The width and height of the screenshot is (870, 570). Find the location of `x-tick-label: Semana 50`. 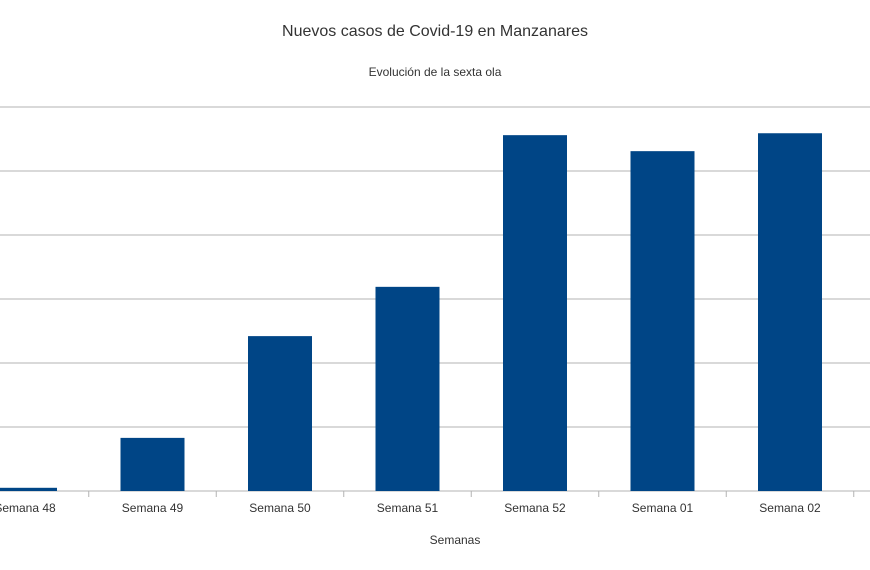

x-tick-label: Semana 50 is located at coordinates (280, 508).